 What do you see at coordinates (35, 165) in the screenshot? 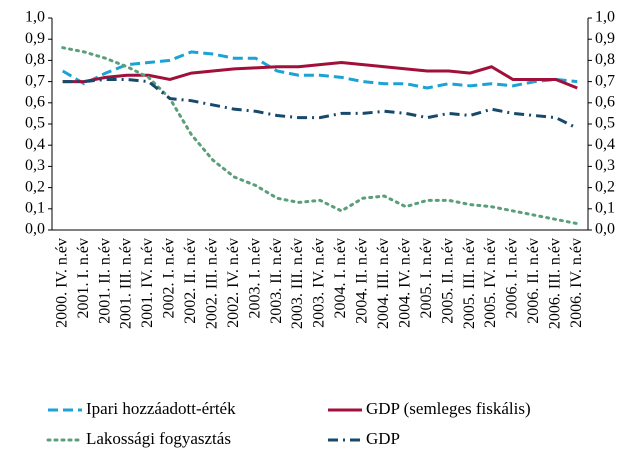
I see `y-tick-label: 0,3` at bounding box center [35, 165].